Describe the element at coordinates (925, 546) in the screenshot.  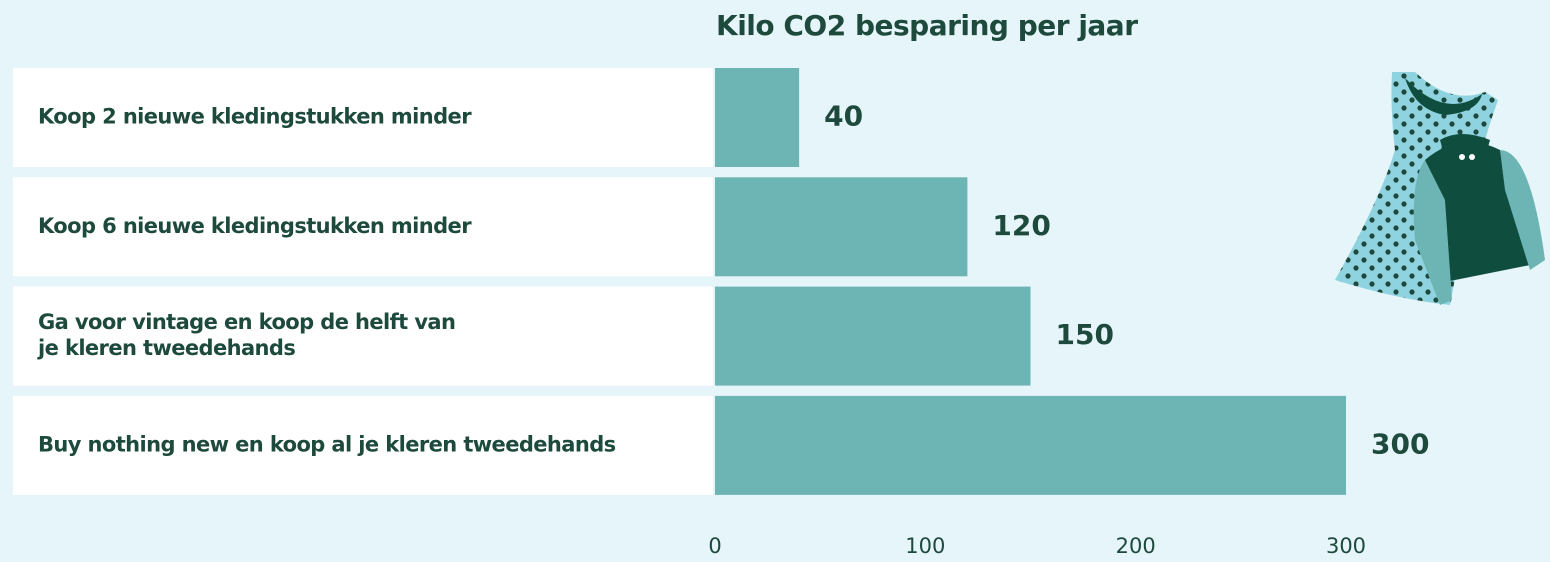
I see `x-tick-label: 100` at that location.